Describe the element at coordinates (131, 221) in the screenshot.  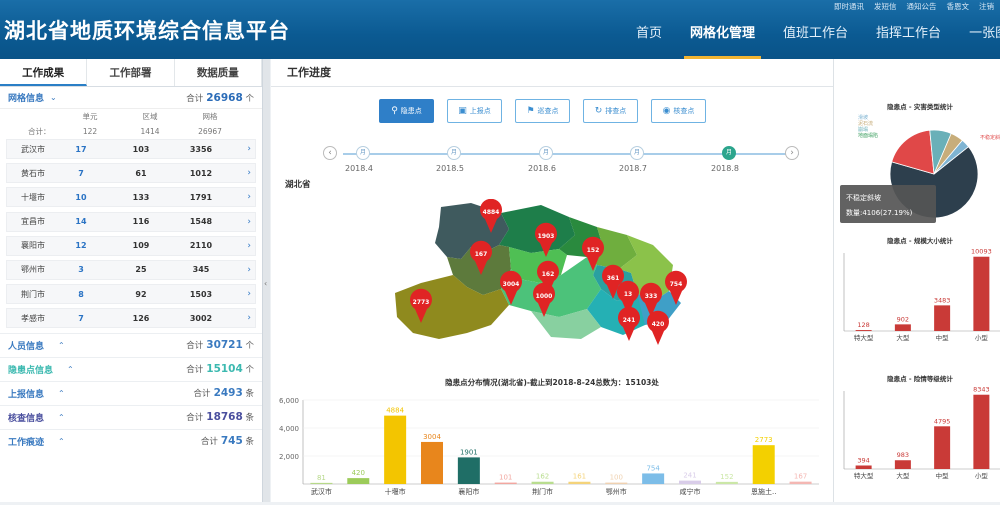
I see `table-row: 宜昌市 14 116 1548 ›` at that location.